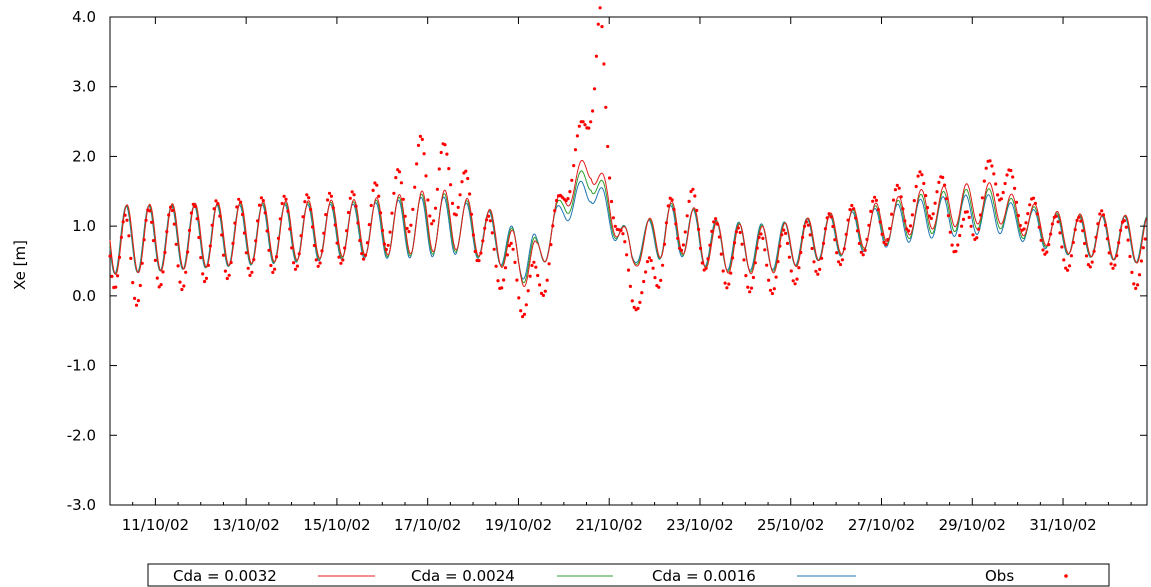 The image size is (1151, 587). Describe the element at coordinates (609, 525) in the screenshot. I see `x-tick-label: 21/10/02` at that location.